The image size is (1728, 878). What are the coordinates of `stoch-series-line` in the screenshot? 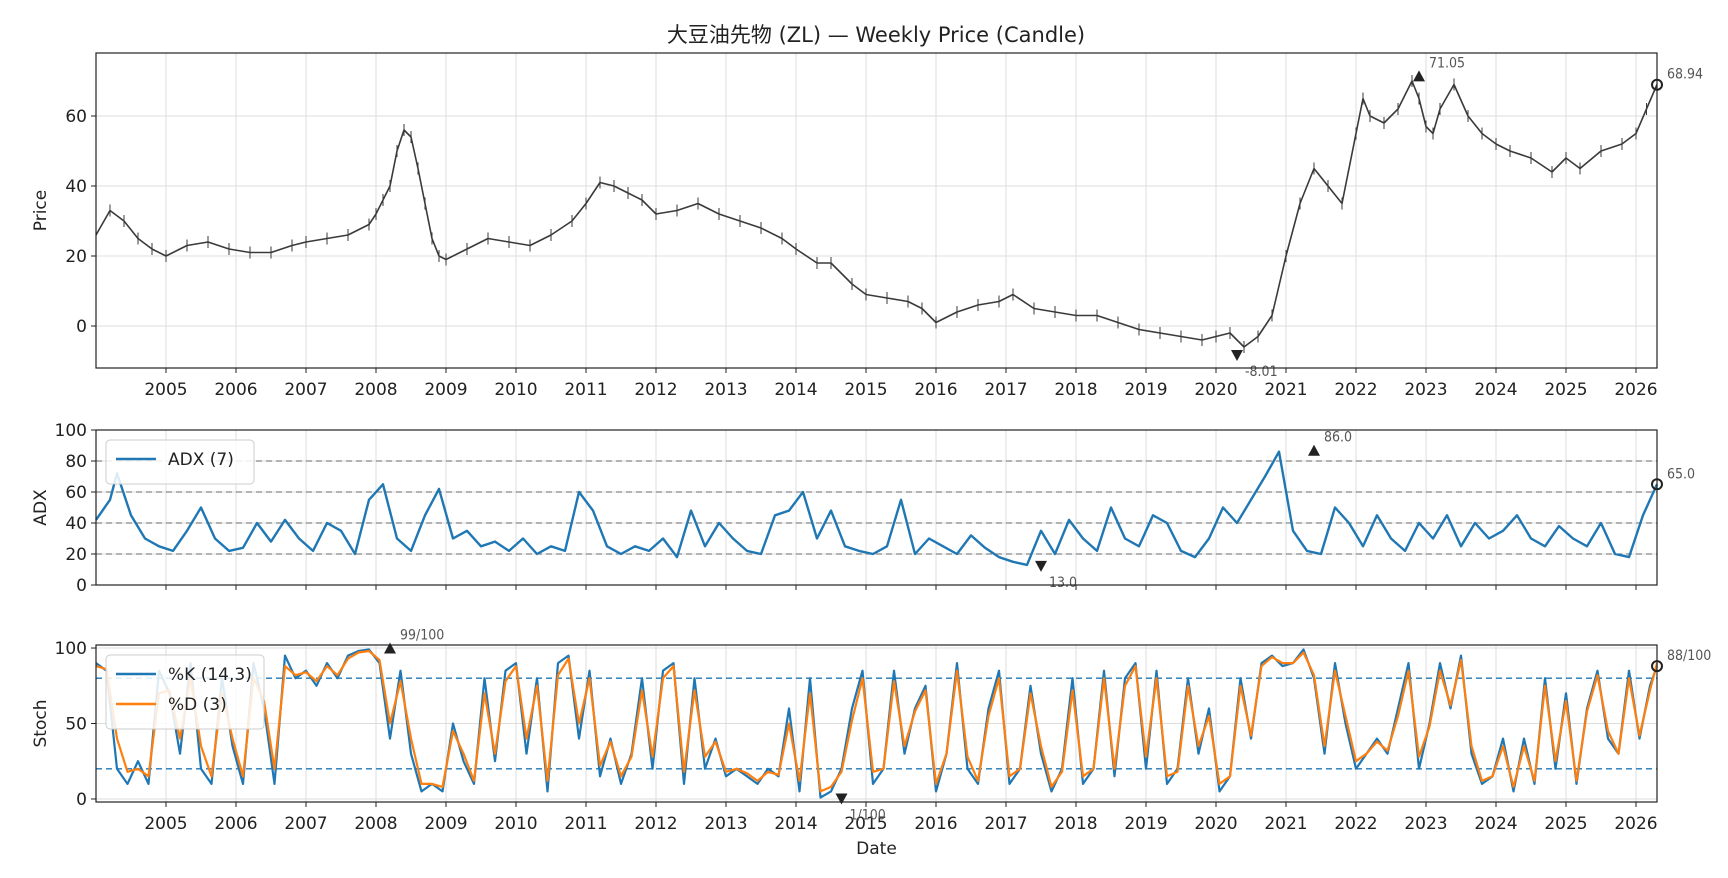 It's located at (877, 721).